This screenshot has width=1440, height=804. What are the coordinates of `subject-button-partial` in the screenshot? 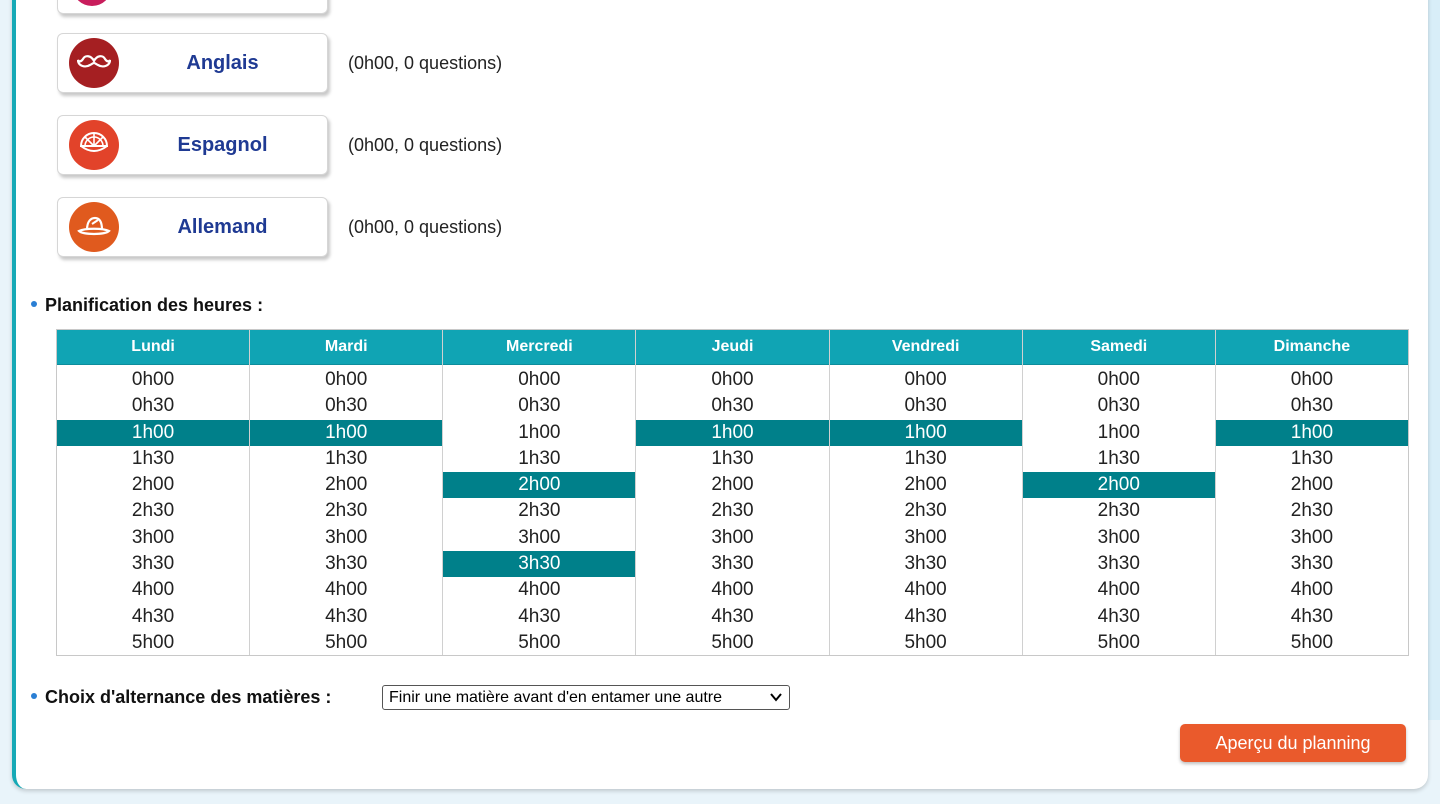 It's located at (192, 7).